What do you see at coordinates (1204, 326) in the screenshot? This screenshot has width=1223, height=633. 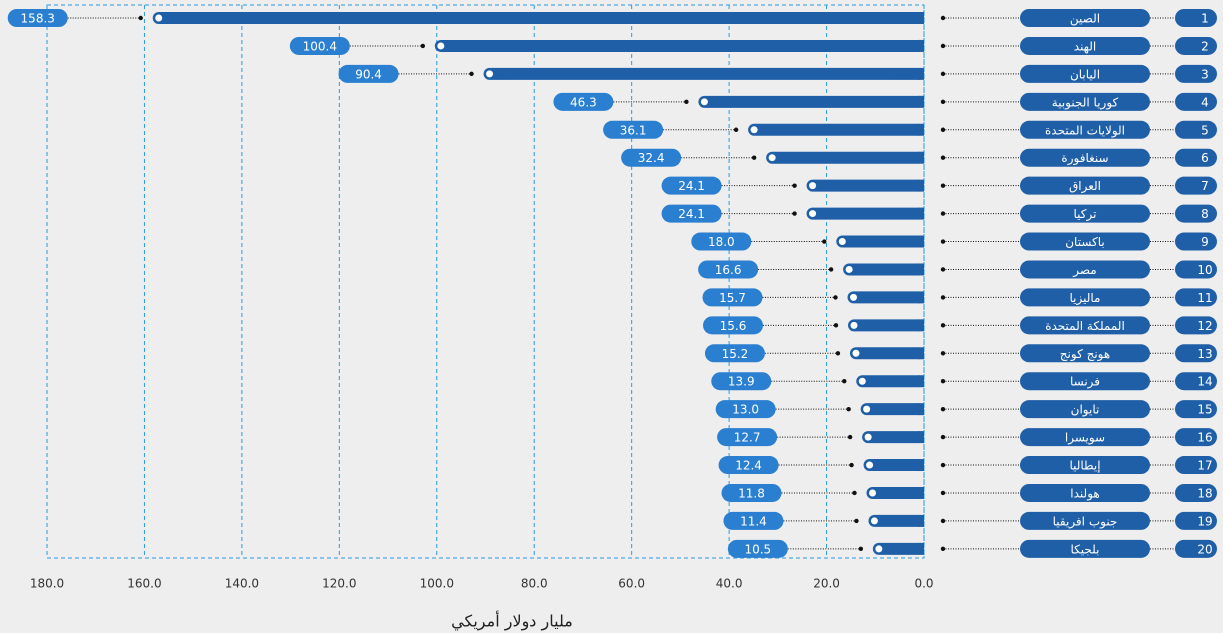 I see `rank-label: 12` at bounding box center [1204, 326].